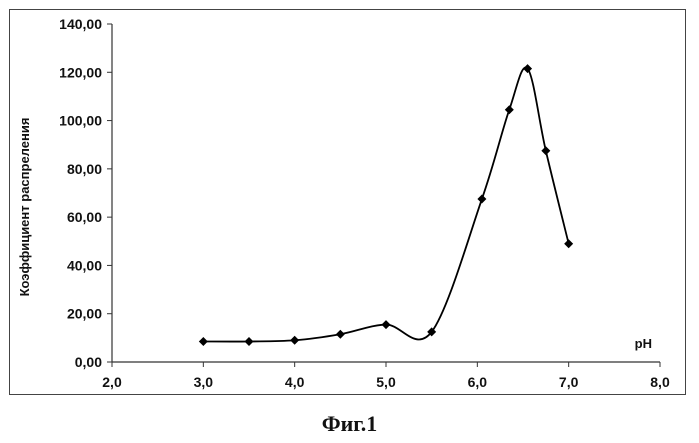 This screenshot has width=699, height=443. What do you see at coordinates (84, 169) in the screenshot?
I see `y-tick-label: 80,00` at bounding box center [84, 169].